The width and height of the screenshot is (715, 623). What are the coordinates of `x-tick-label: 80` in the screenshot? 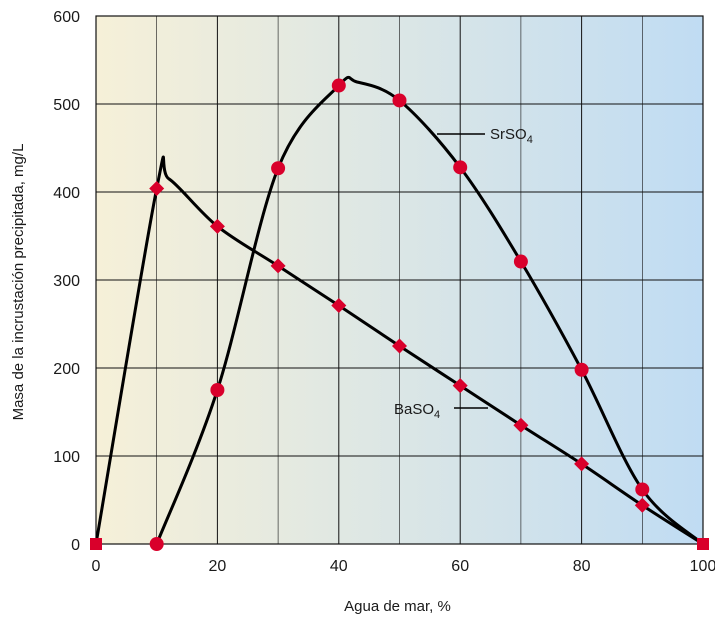 It's located at (582, 566).